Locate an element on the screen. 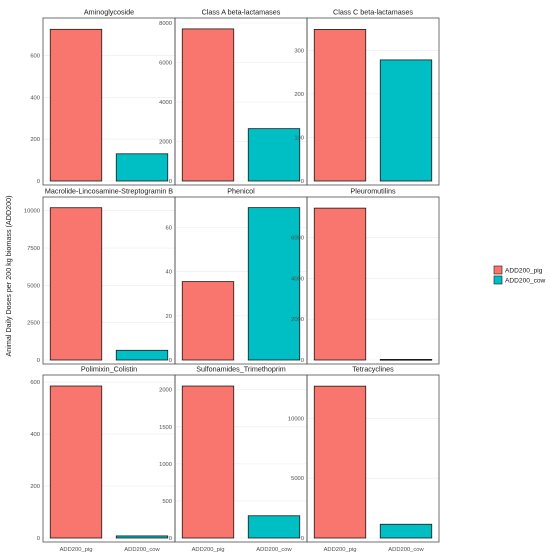 The height and width of the screenshot is (554, 550). legend-key-ADD200_pig is located at coordinates (498, 270).